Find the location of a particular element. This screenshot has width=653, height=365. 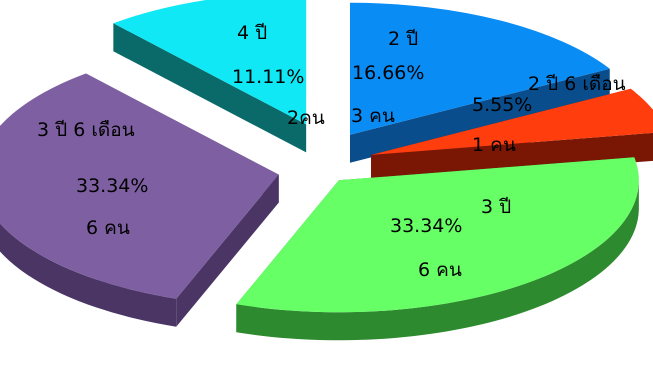

slice-label-3y6m-category: 3 ปี 6 เดือน is located at coordinates (86, 130).